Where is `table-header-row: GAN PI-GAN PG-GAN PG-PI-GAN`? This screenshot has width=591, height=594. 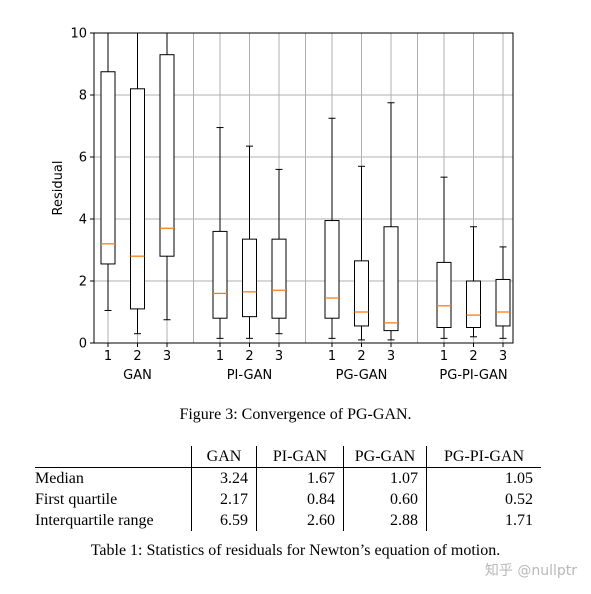 table-header-row: GAN PI-GAN PG-GAN PG-PI-GAN is located at coordinates (288, 457).